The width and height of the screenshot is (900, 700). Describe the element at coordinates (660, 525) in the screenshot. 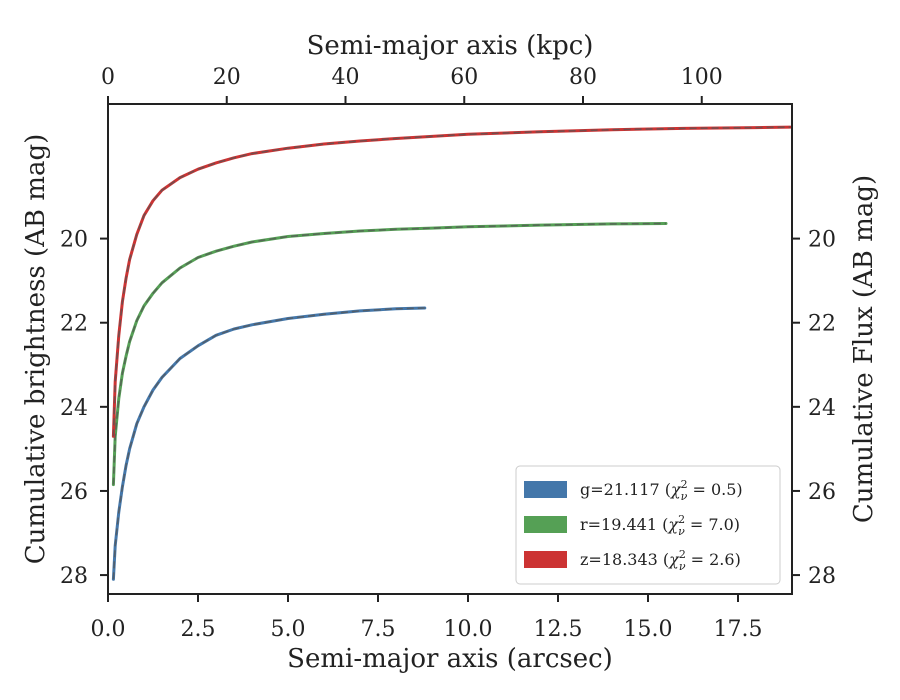

I see `legend-label-1: r=19.441 (χ2 ν = 7.0)` at that location.